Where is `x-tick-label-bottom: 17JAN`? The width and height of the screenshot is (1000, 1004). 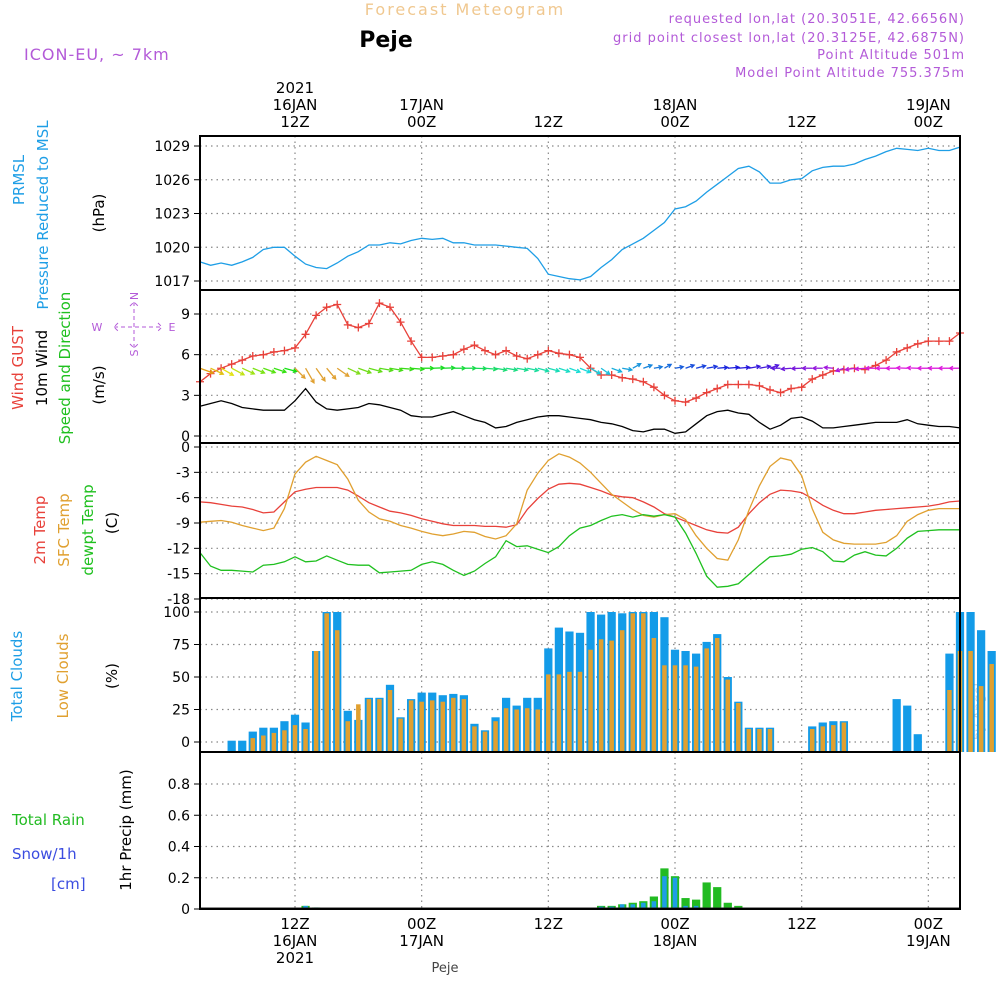
x-tick-label-bottom: 17JAN is located at coordinates (421, 941).